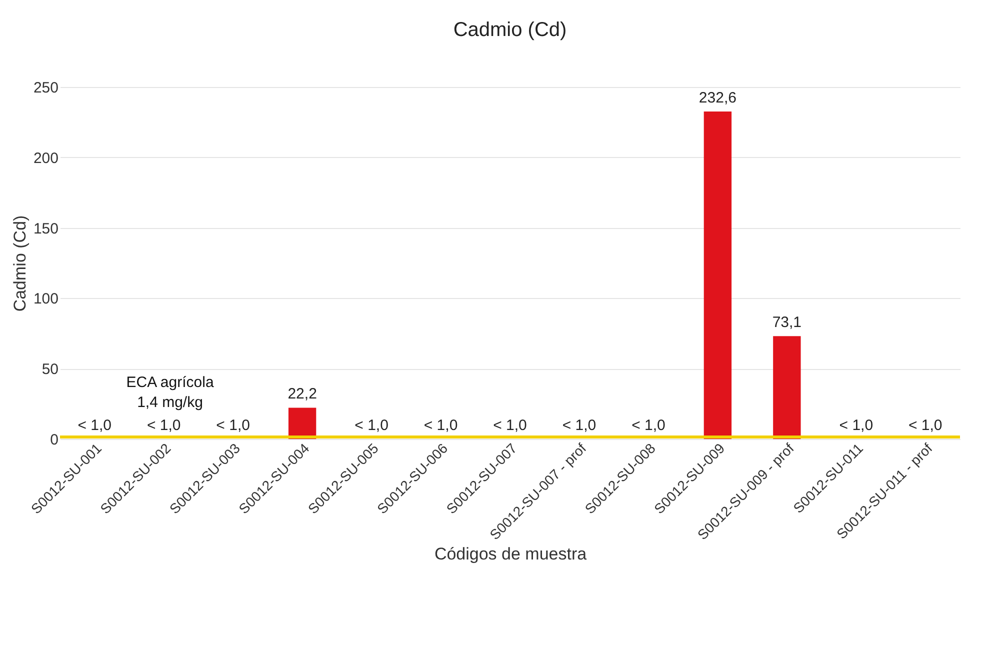 This screenshot has height=650, width=998. I want to click on y-tick-label: 50, so click(50, 369).